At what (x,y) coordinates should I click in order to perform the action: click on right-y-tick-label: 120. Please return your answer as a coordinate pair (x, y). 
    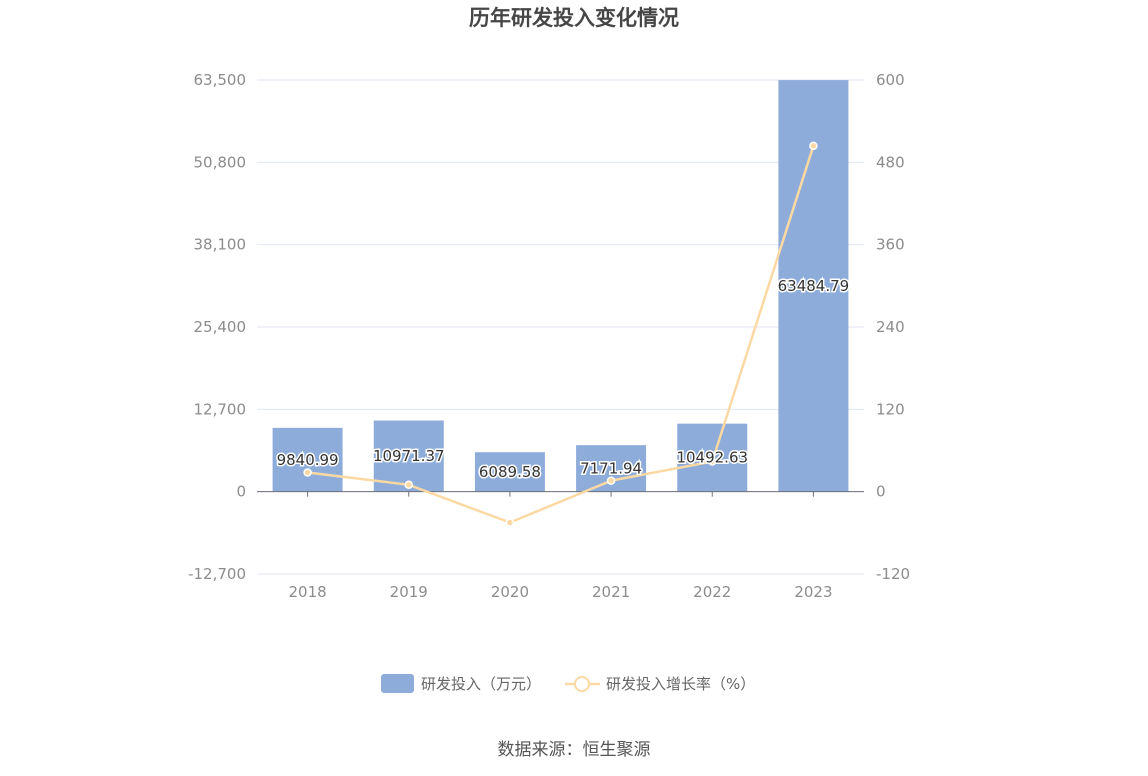
    Looking at the image, I should click on (890, 409).